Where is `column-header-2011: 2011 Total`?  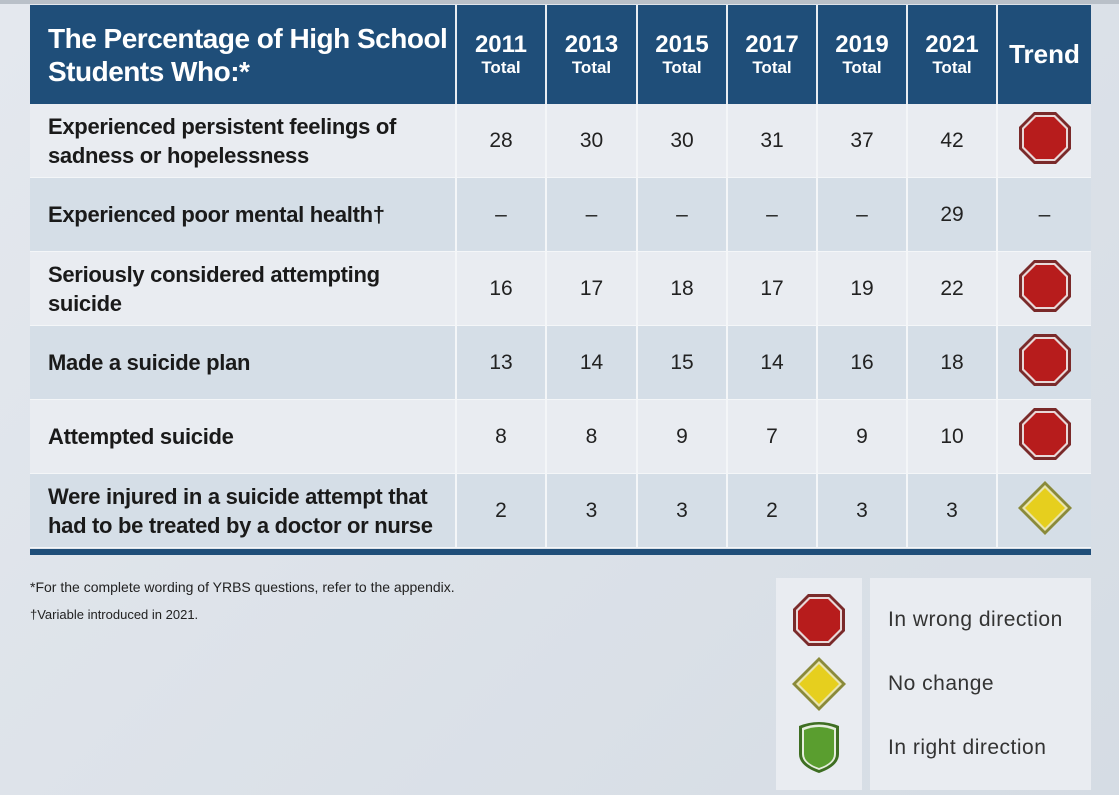 column-header-2011: 2011 Total is located at coordinates (501, 54).